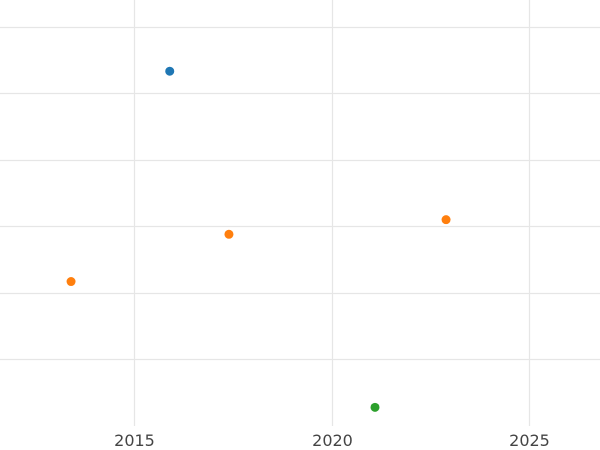 This screenshot has width=600, height=450. I want to click on x-tick-label-2020: 2020, so click(332, 440).